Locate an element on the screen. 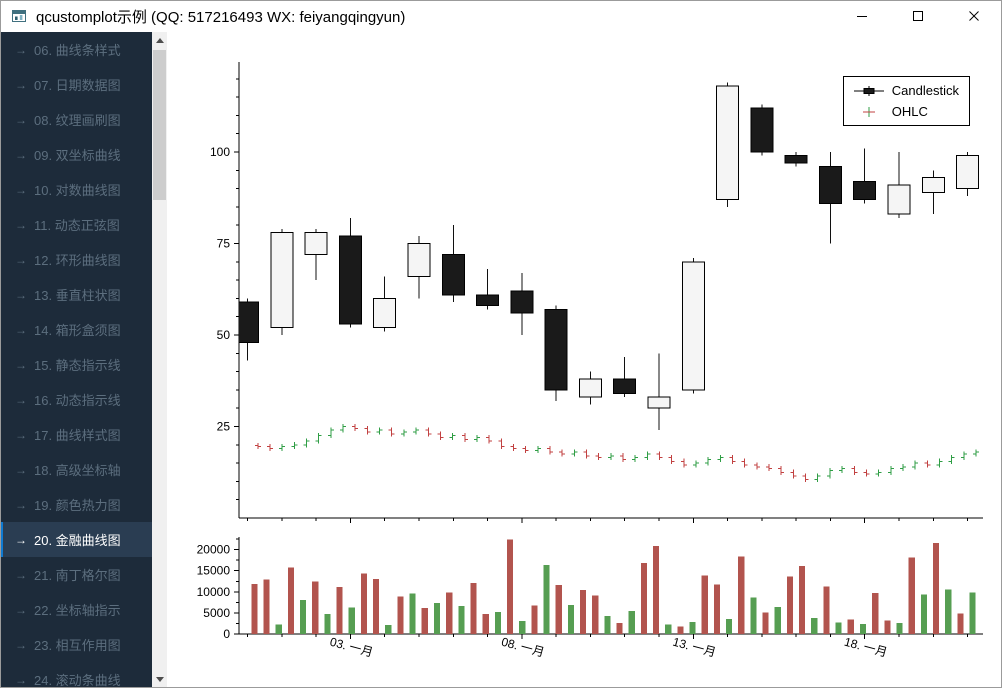 The image size is (1002, 688). sidebar-item-label: 22. 坐标轴指示 is located at coordinates (77, 610).